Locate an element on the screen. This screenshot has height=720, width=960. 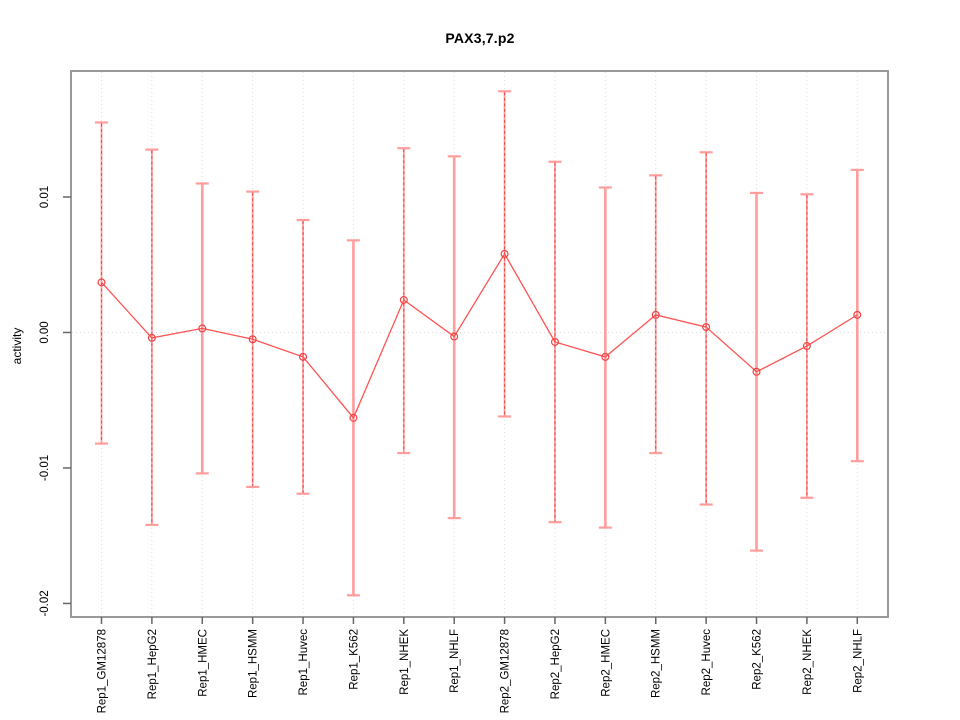
y-tick-label: -0.01 is located at coordinates (45, 468).